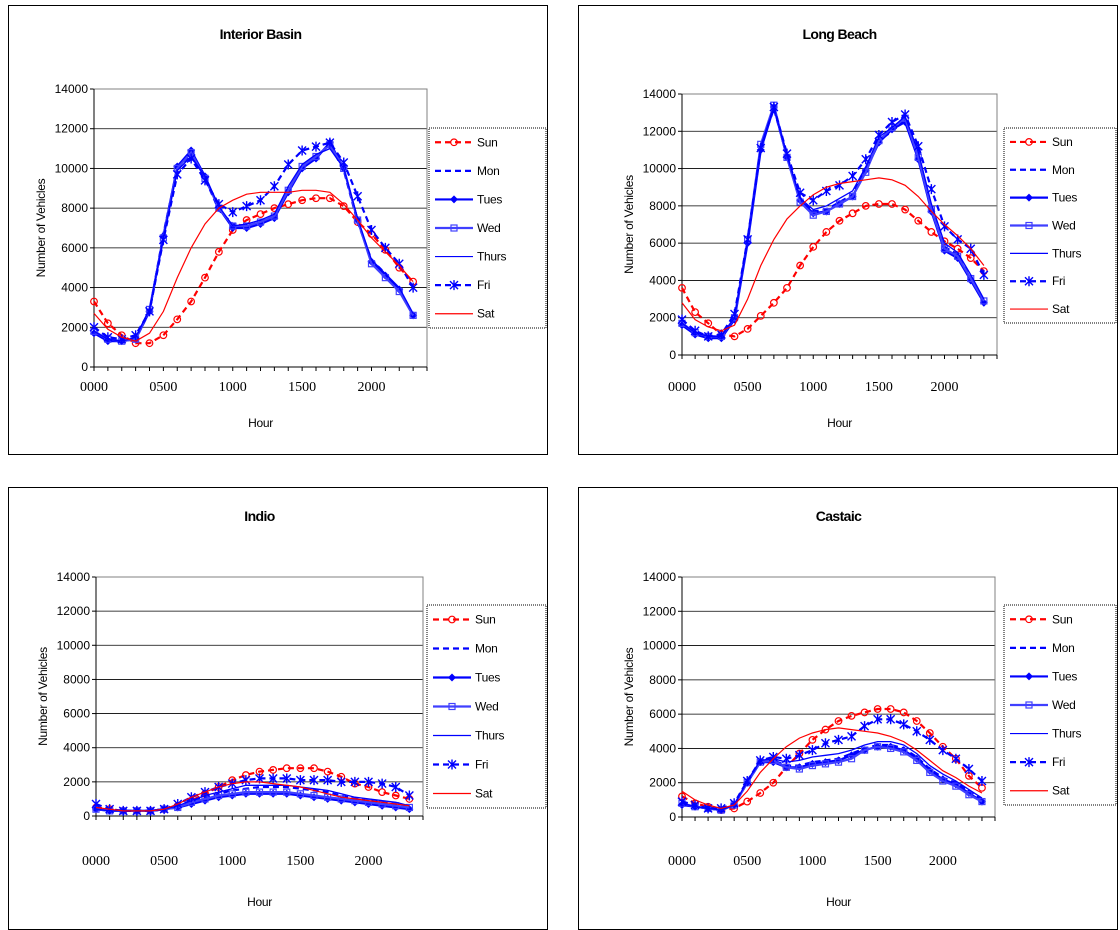  What do you see at coordinates (74, 611) in the screenshot?
I see `y-tick-label: 12000` at bounding box center [74, 611].